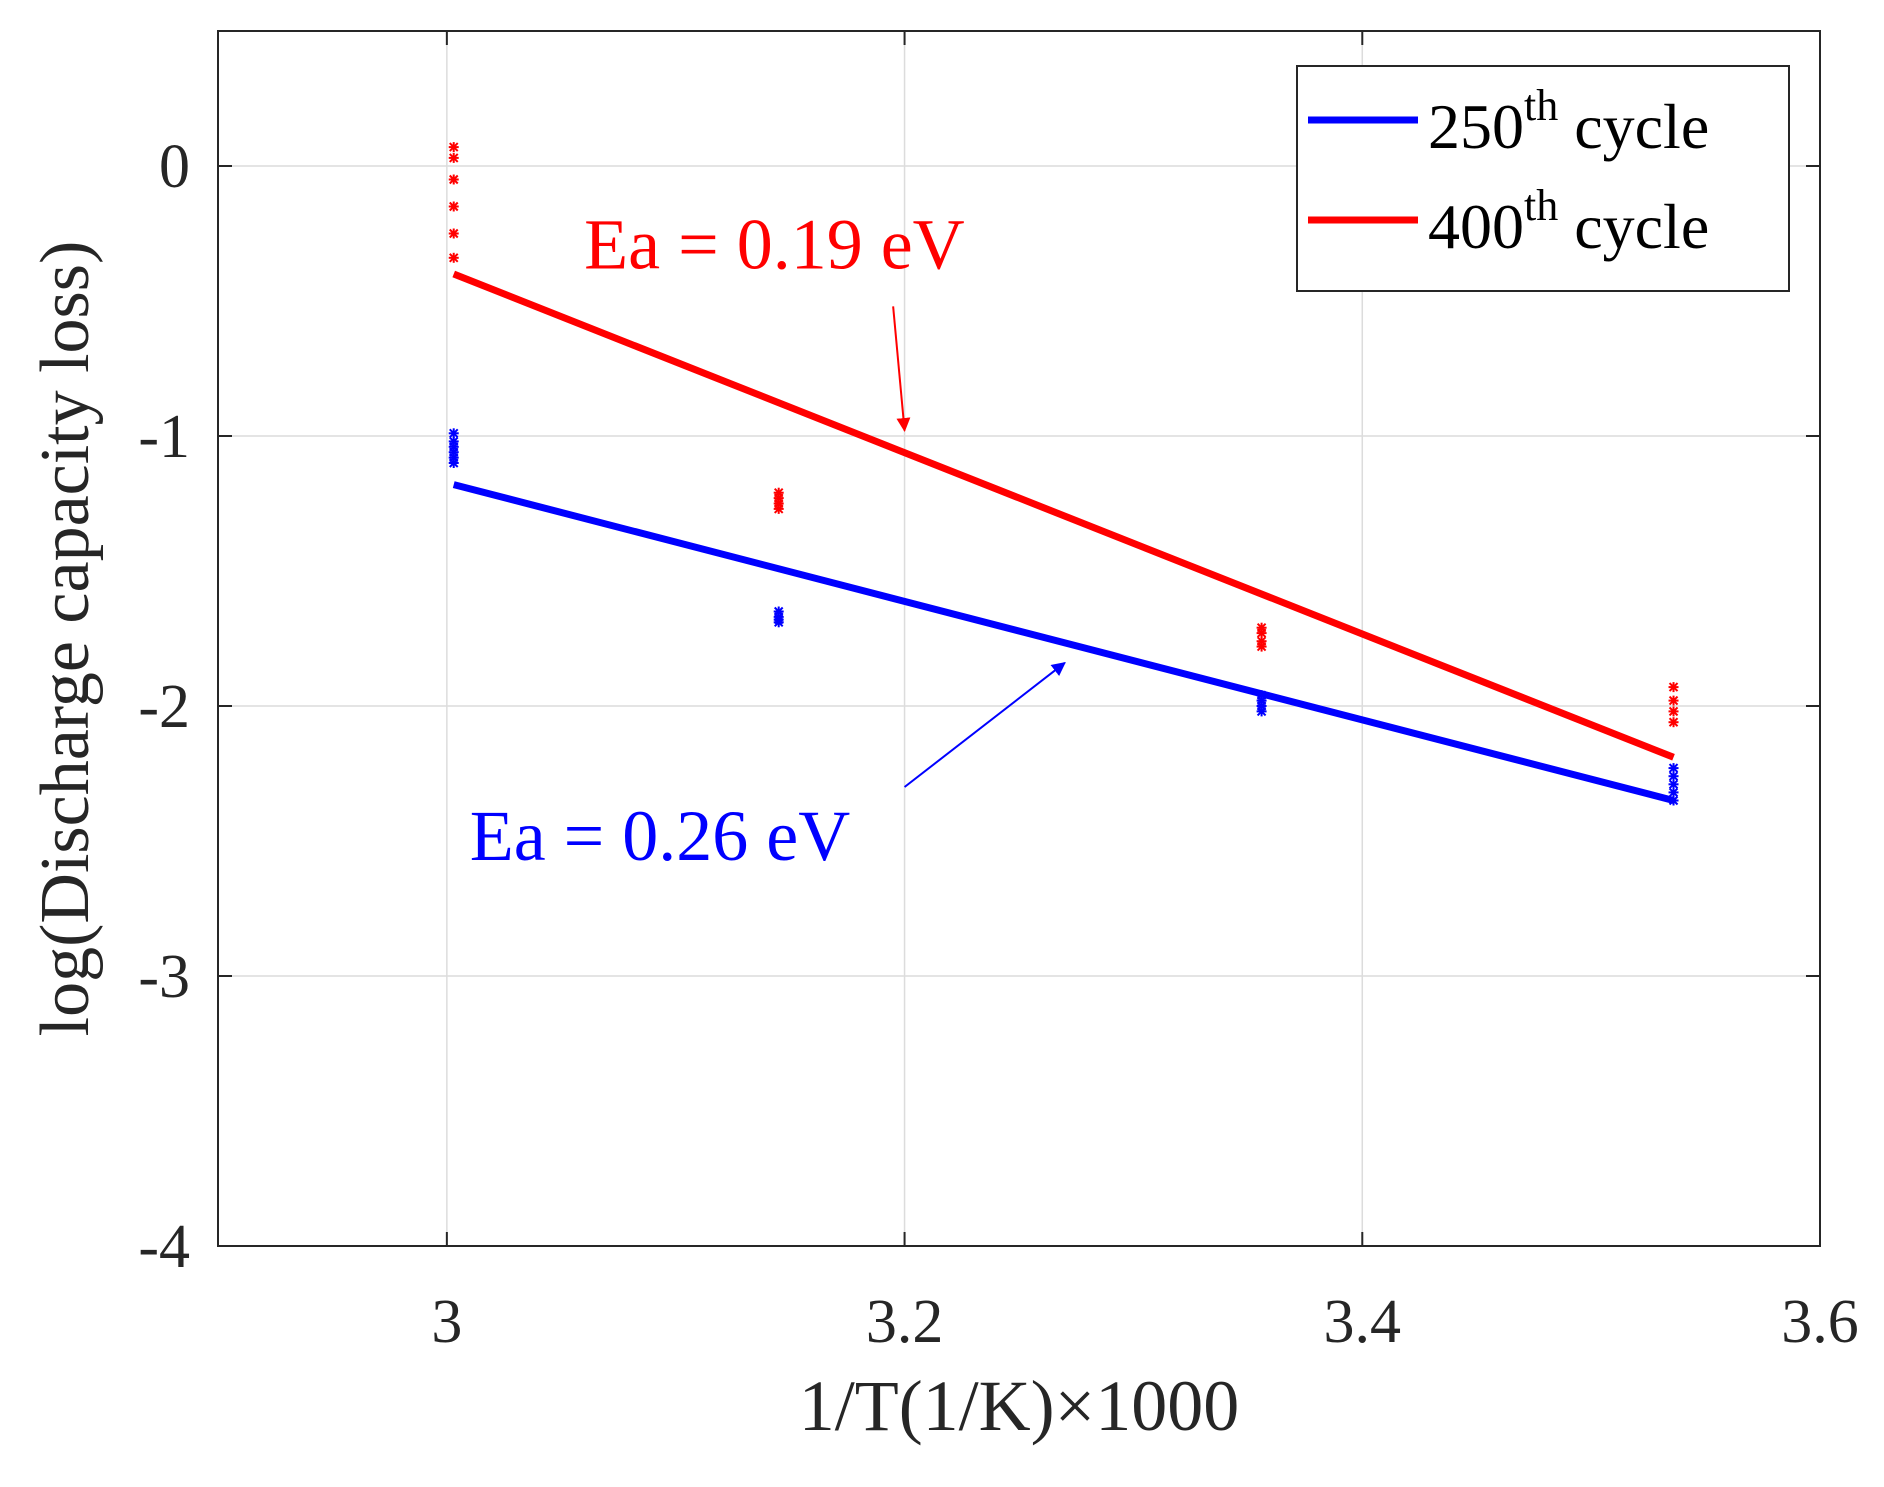  Describe the element at coordinates (65, 639) in the screenshot. I see `y-axis-label: log(Discharge capacity loss)` at that location.